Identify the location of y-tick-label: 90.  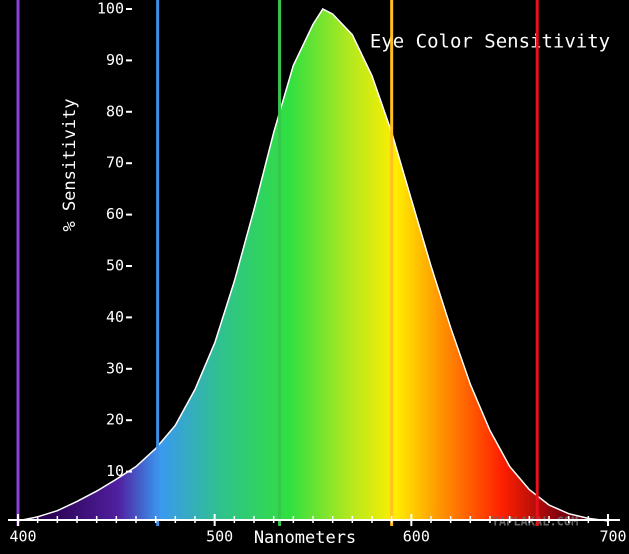
(115, 60).